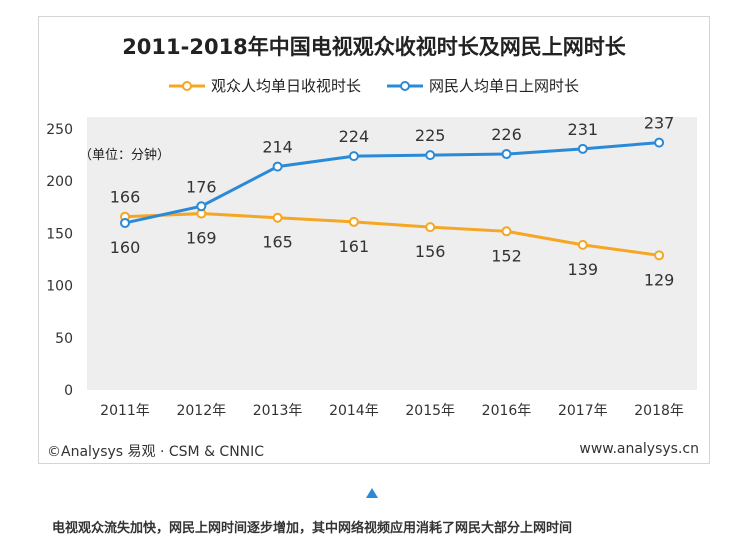 The image size is (743, 547). I want to click on x-tick-label: 2011年, so click(125, 411).